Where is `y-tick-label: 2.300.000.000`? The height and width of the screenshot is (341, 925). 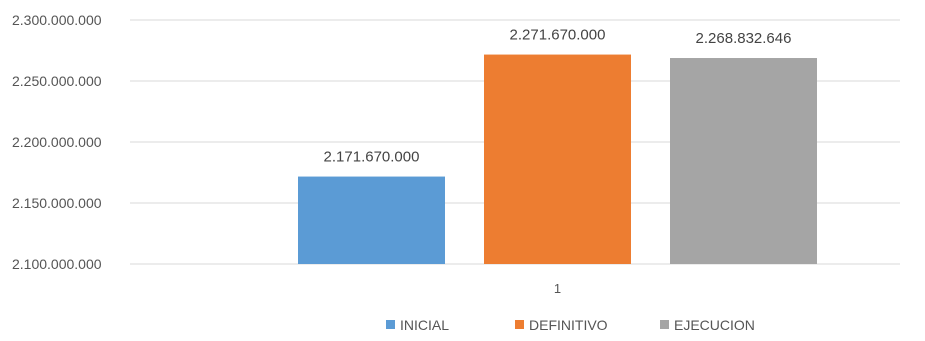 y-tick-label: 2.300.000.000 is located at coordinates (57, 20).